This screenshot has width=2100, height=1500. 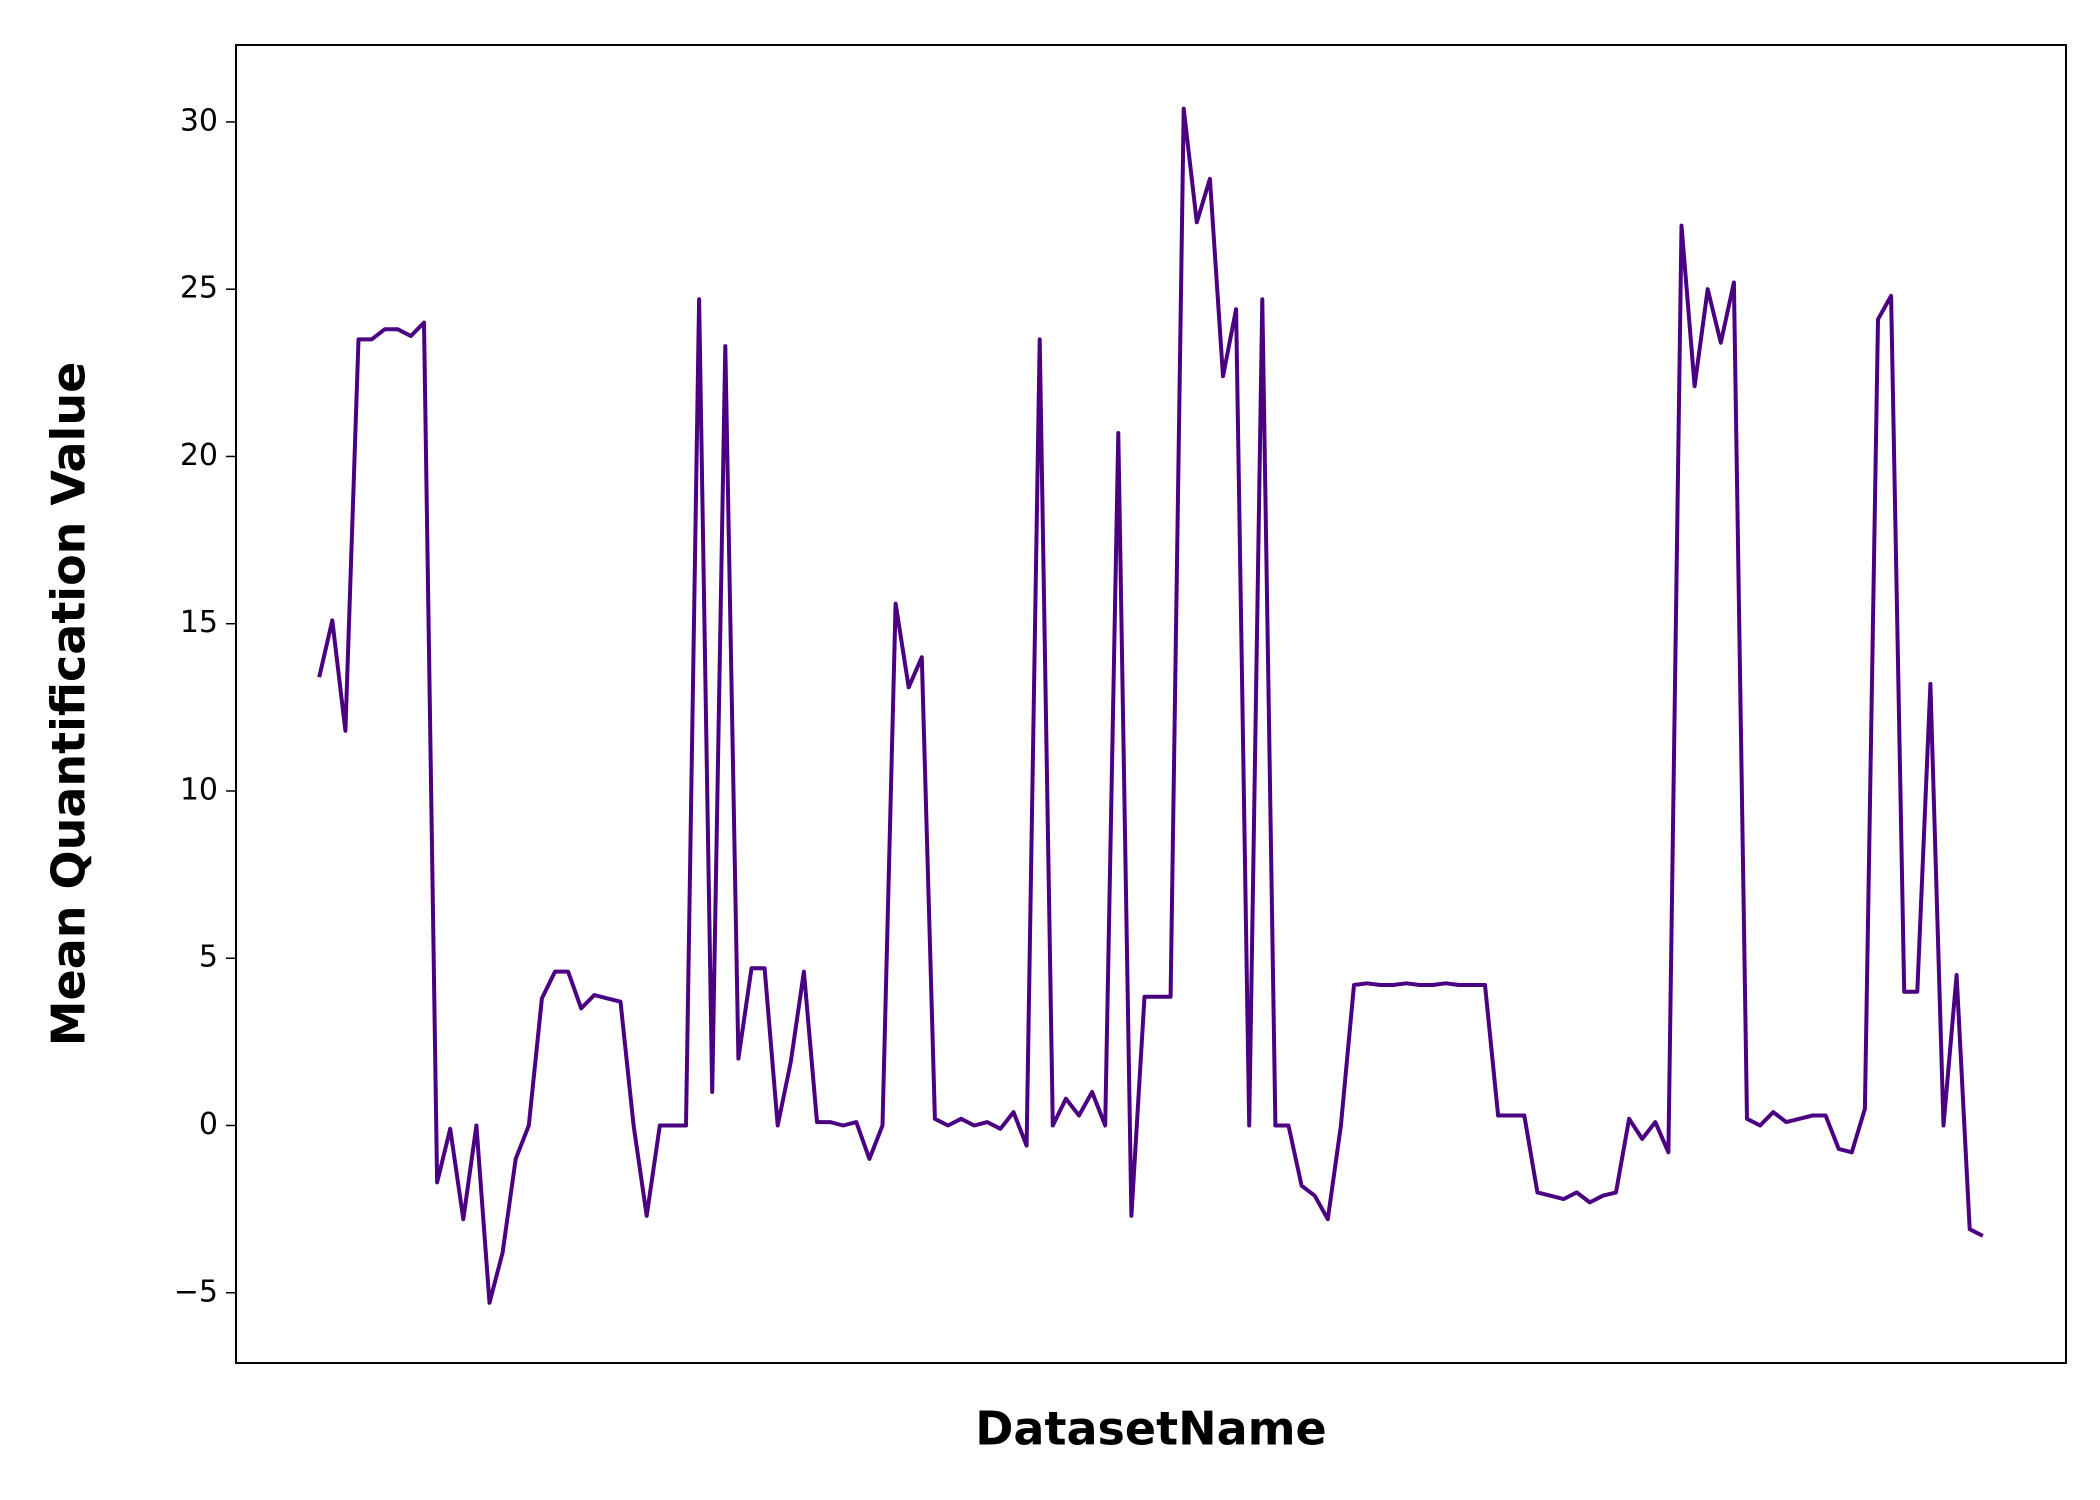 What do you see at coordinates (208, 1124) in the screenshot?
I see `y-tick-label: 0` at bounding box center [208, 1124].